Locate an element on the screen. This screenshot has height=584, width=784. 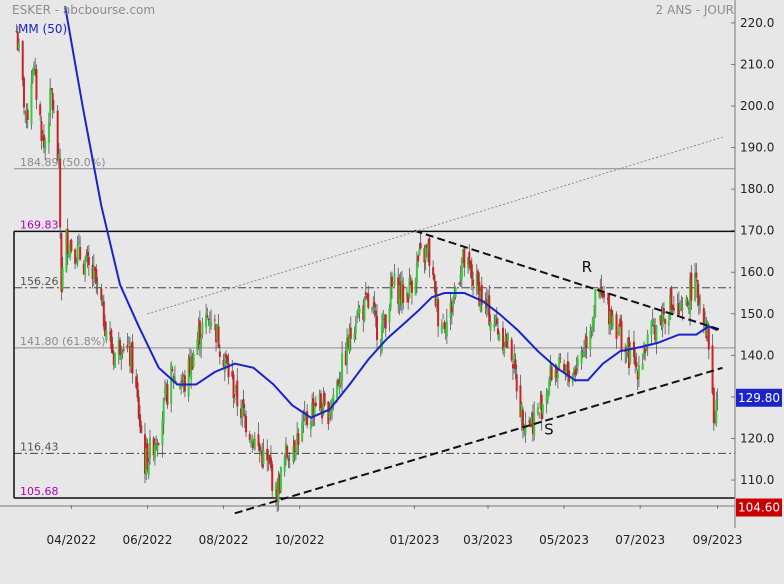
y-tick-label: 190.0 is located at coordinates (757, 148).